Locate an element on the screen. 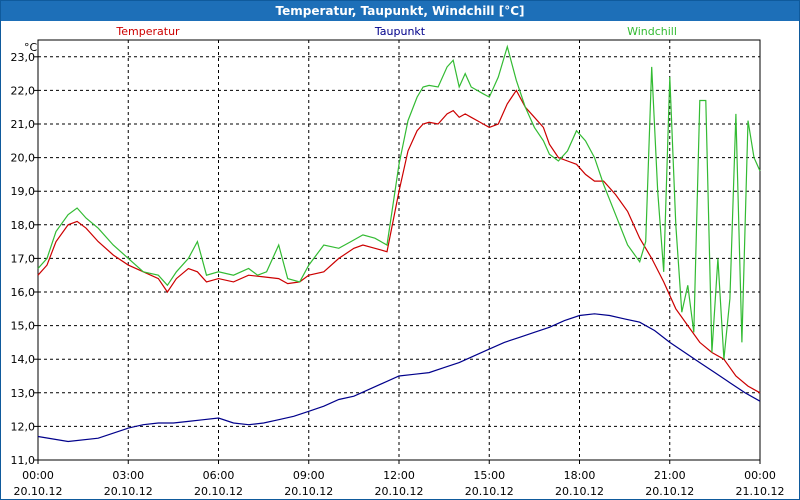 The image size is (800, 500). chart-title: Temperatur, Taupunkt, Windchill [°C] is located at coordinates (400, 11).